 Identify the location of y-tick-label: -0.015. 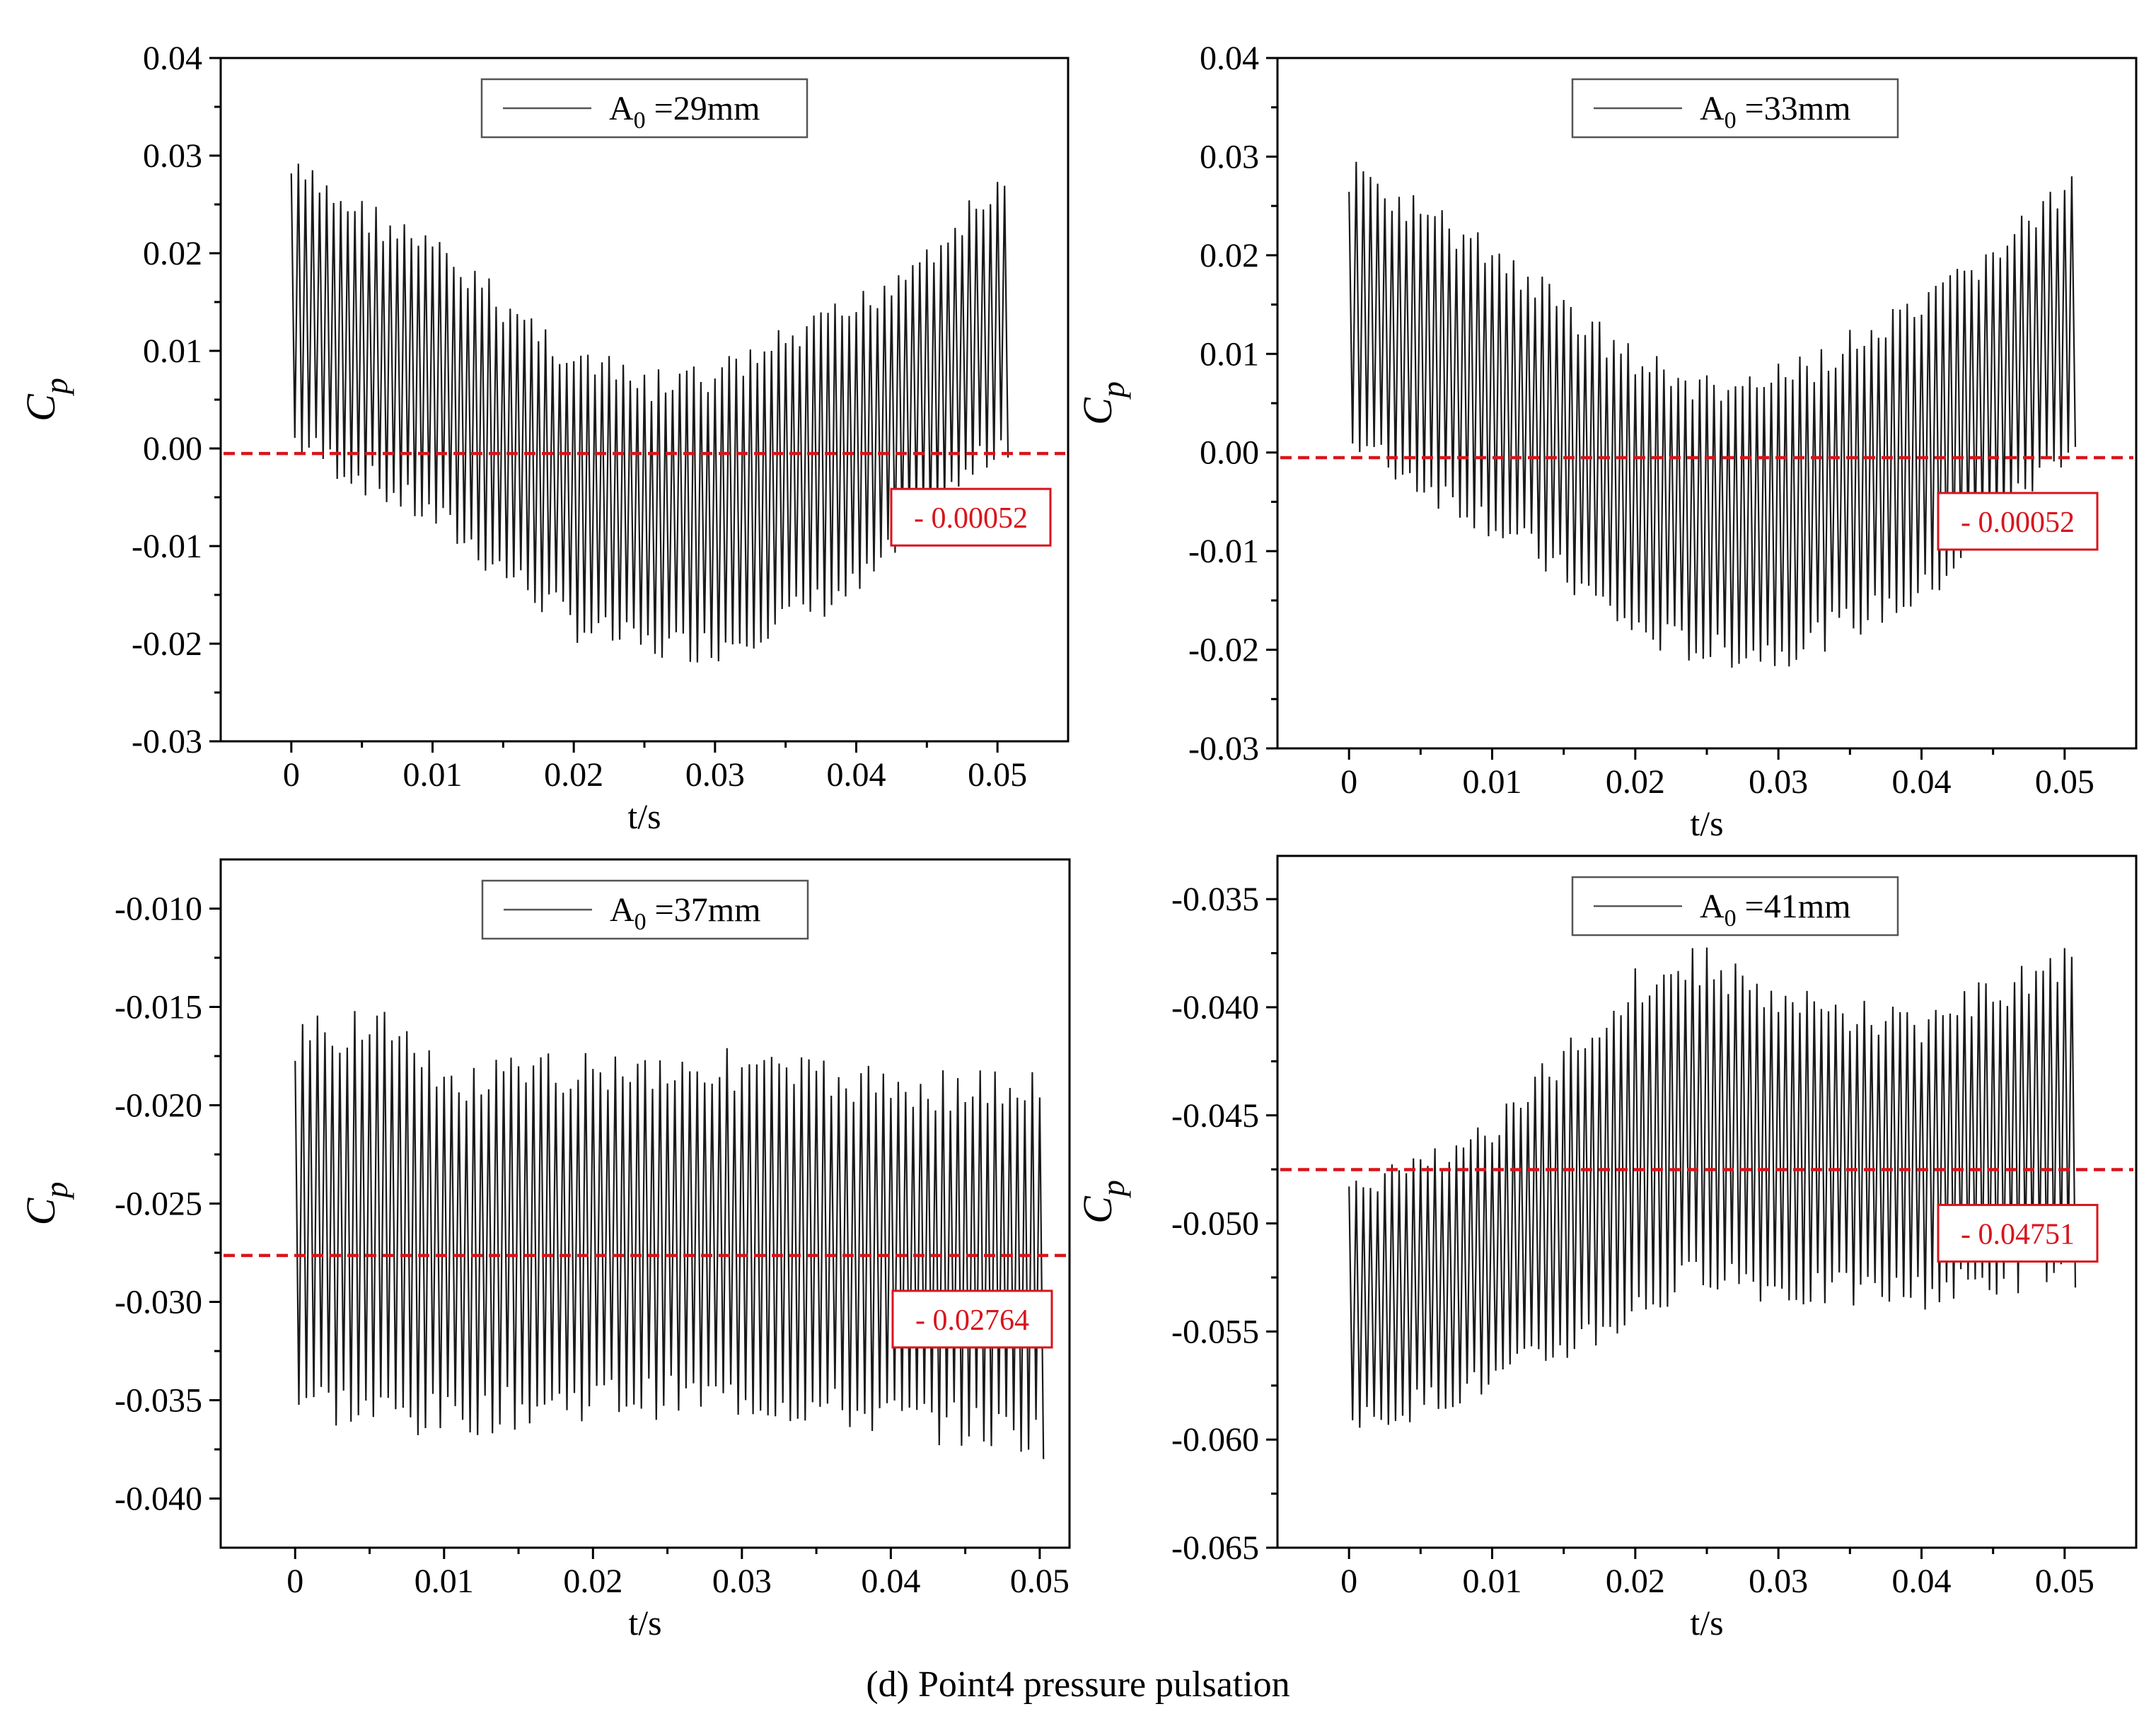
(159, 1007).